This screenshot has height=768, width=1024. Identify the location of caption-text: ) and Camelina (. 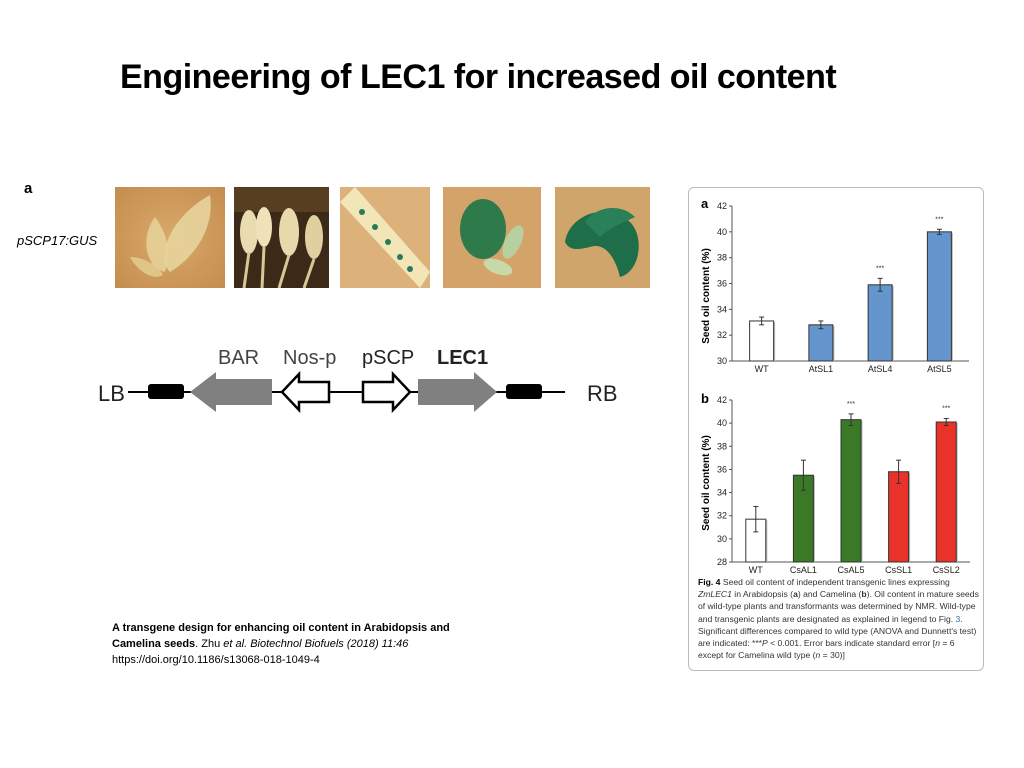
(829, 594).